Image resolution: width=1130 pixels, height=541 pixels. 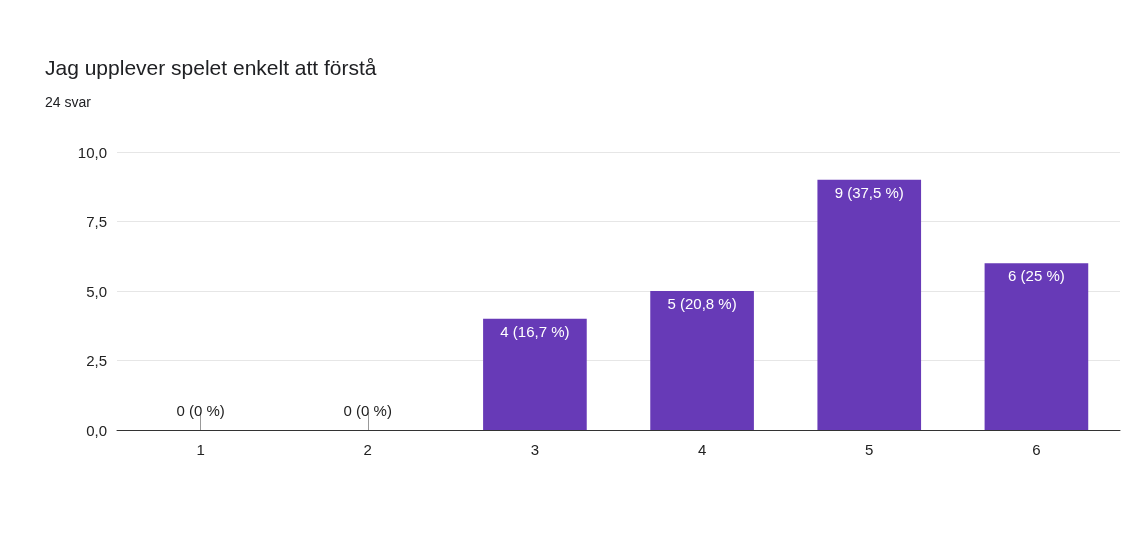 What do you see at coordinates (92, 152) in the screenshot?
I see `y-tick-label: 10,0` at bounding box center [92, 152].